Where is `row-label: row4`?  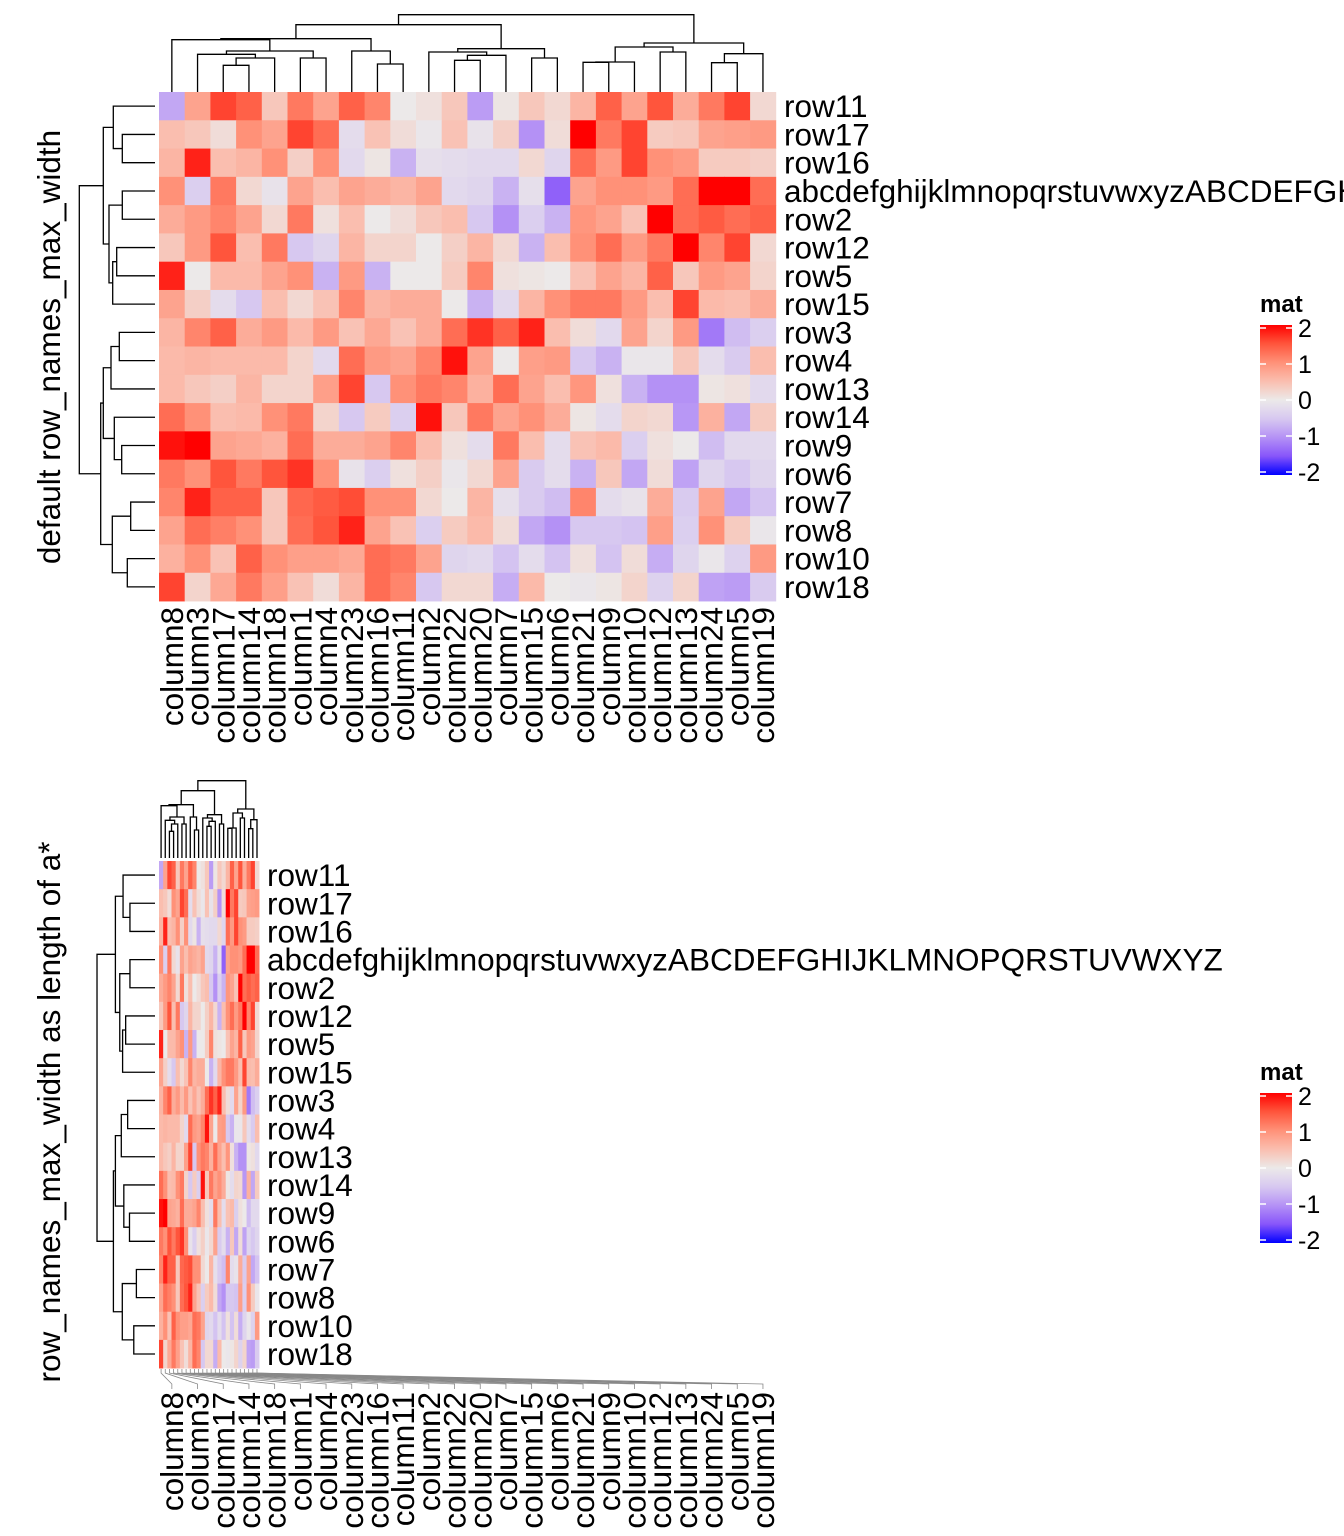
row-label: row4 is located at coordinates (301, 1129).